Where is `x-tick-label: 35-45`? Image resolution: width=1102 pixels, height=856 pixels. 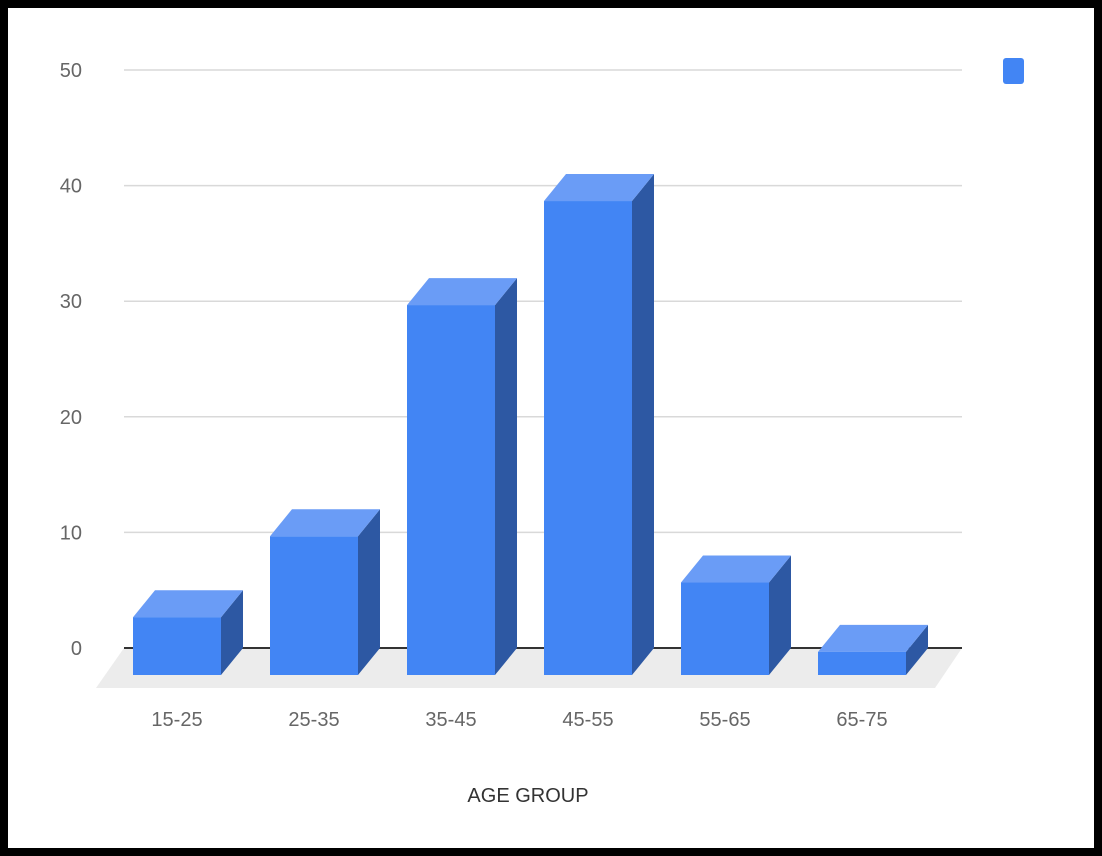
x-tick-label: 35-45 is located at coordinates (450, 720).